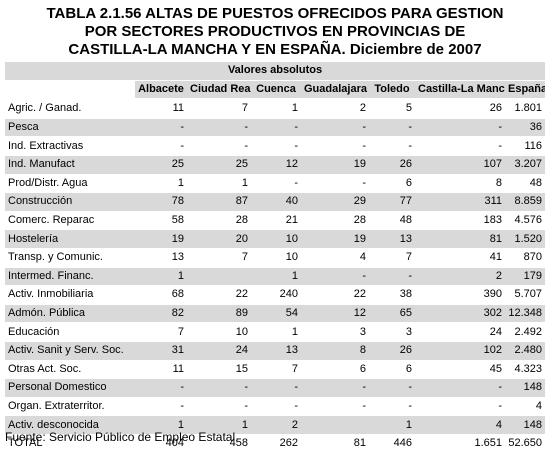  I want to click on table-cell: 36, so click(525, 128).